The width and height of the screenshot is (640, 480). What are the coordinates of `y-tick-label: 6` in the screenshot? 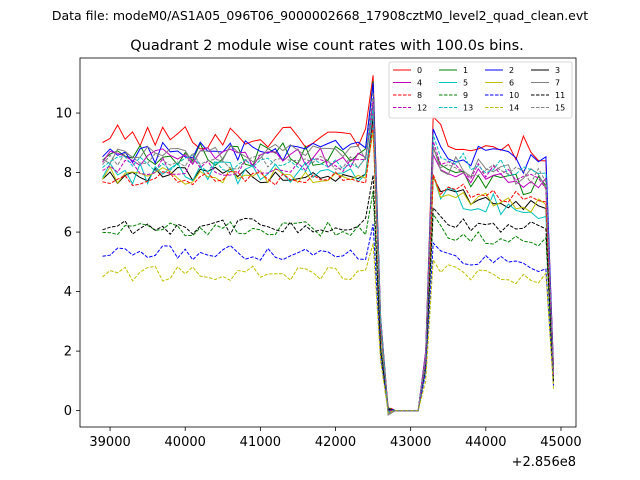 It's located at (68, 233).